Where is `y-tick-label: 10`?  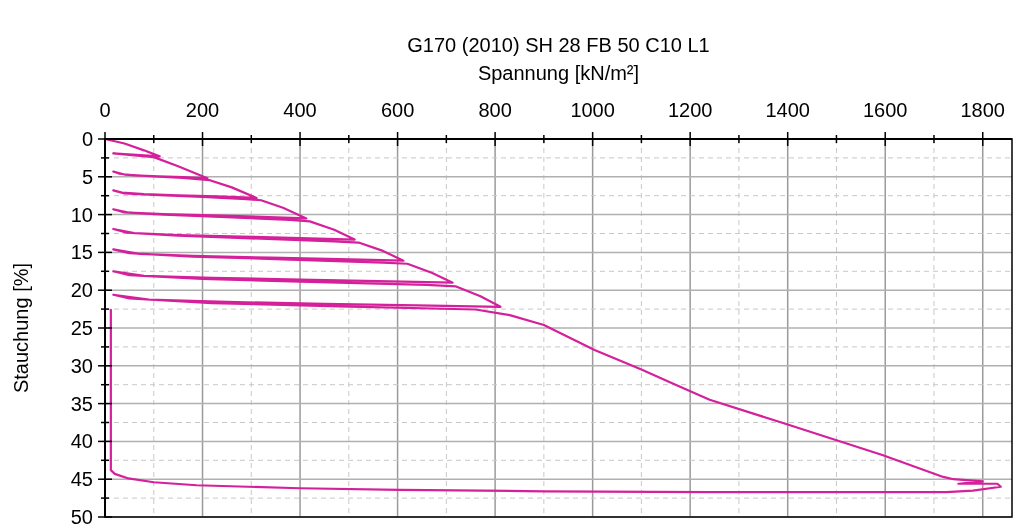 y-tick-label: 10 is located at coordinates (81, 214).